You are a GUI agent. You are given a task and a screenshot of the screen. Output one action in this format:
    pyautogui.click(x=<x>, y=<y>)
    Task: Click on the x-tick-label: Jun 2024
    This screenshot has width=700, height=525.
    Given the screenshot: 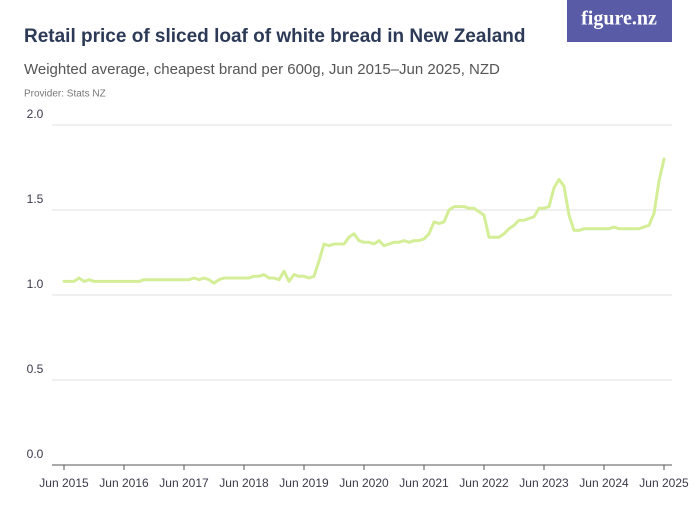 What is the action you would take?
    pyautogui.click(x=604, y=483)
    